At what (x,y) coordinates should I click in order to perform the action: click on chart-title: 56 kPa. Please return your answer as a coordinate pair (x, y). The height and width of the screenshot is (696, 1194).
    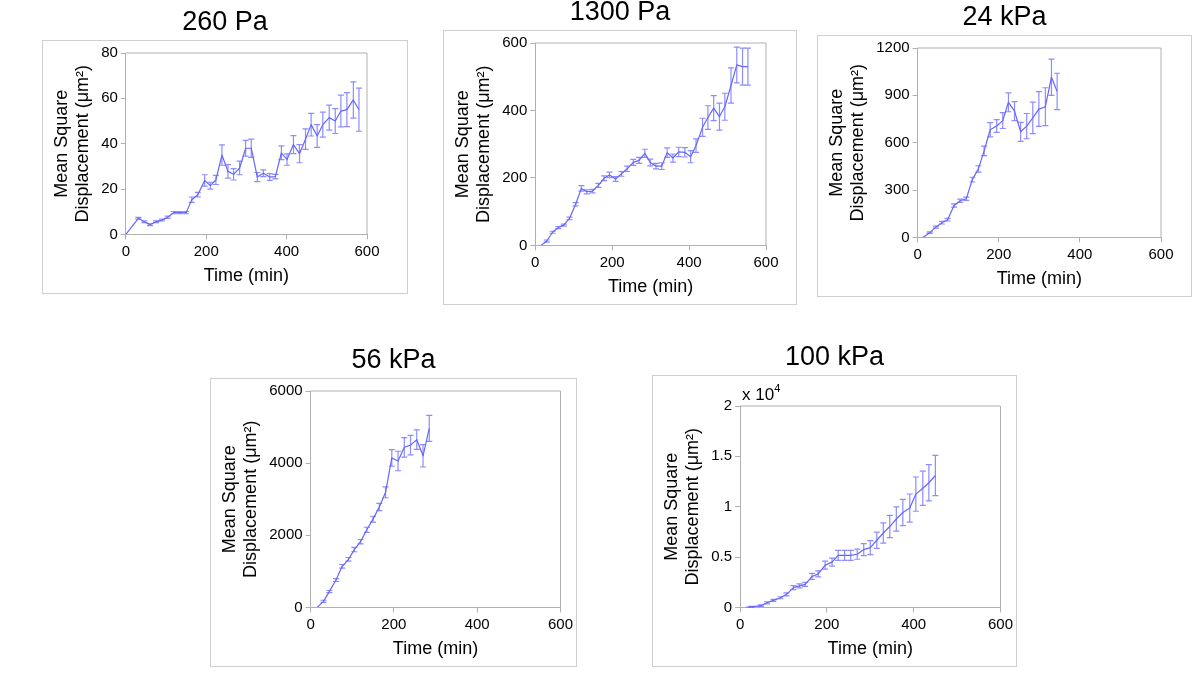
    Looking at the image, I should click on (393, 359).